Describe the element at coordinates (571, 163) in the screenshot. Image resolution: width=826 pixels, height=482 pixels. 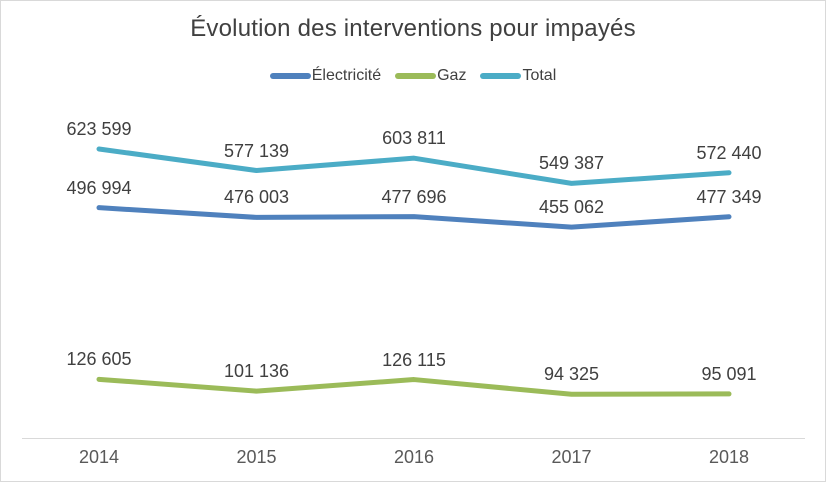
I see `data-label-2-3: 549 387` at that location.